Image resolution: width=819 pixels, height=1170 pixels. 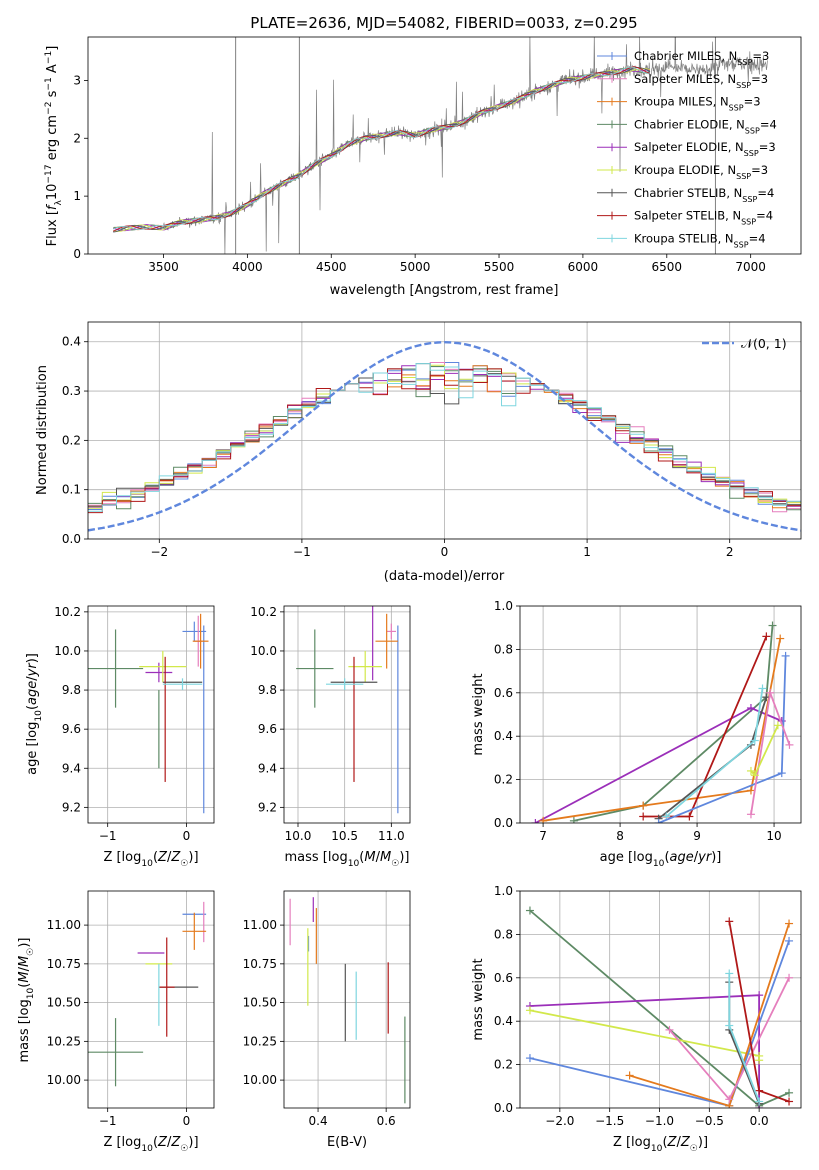 What do you see at coordinates (347, 859) in the screenshot?
I see `age-vs-mass-xlabel: mass [log10(M/M☉)]` at bounding box center [347, 859].